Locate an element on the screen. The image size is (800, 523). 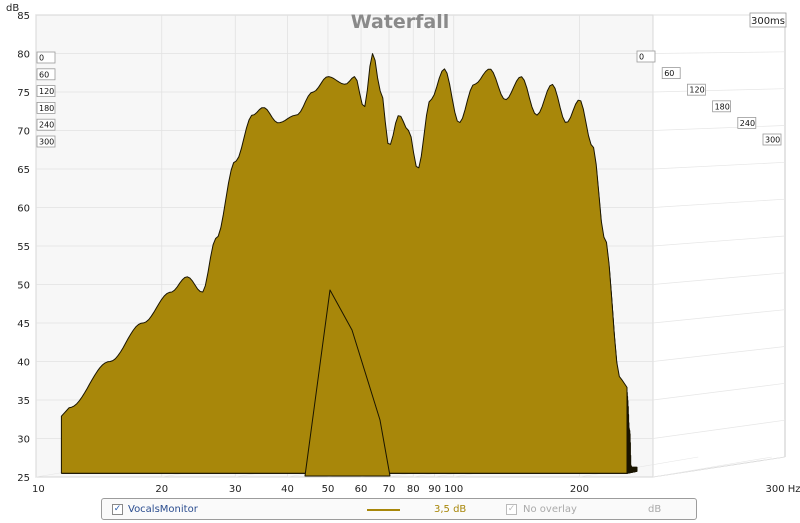
time-labels-right: 0 60 120 180 240 300 is located at coordinates (709, 98).